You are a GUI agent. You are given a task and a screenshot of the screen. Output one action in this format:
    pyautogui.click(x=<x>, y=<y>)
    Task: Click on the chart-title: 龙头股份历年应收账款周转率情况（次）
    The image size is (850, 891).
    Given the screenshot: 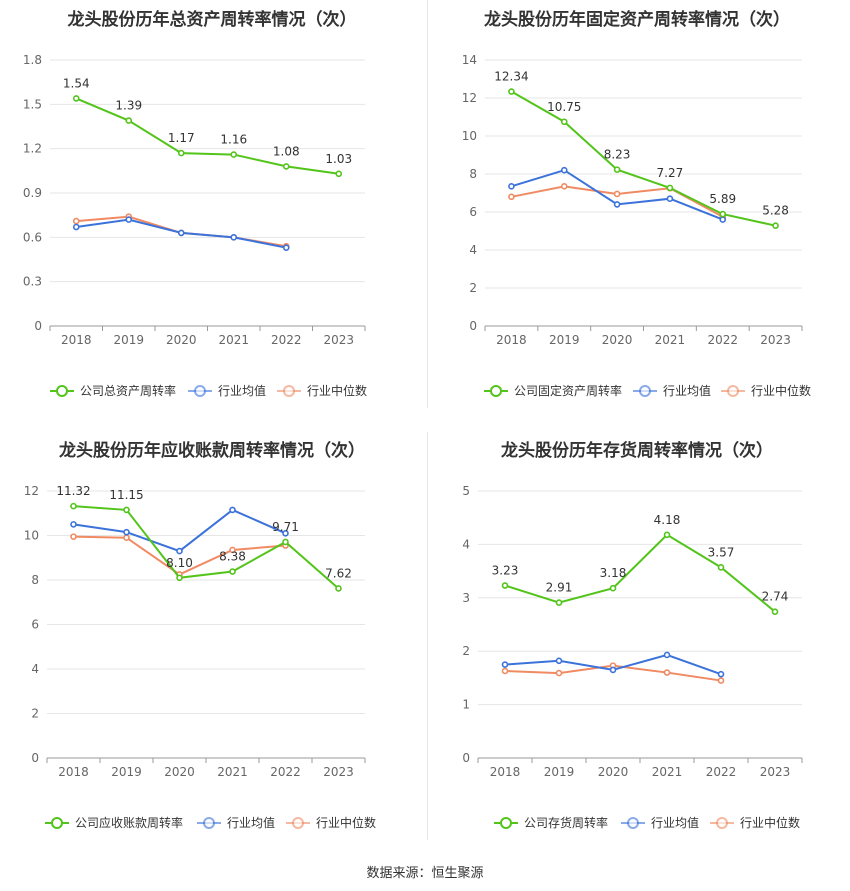 What is the action you would take?
    pyautogui.click(x=211, y=450)
    